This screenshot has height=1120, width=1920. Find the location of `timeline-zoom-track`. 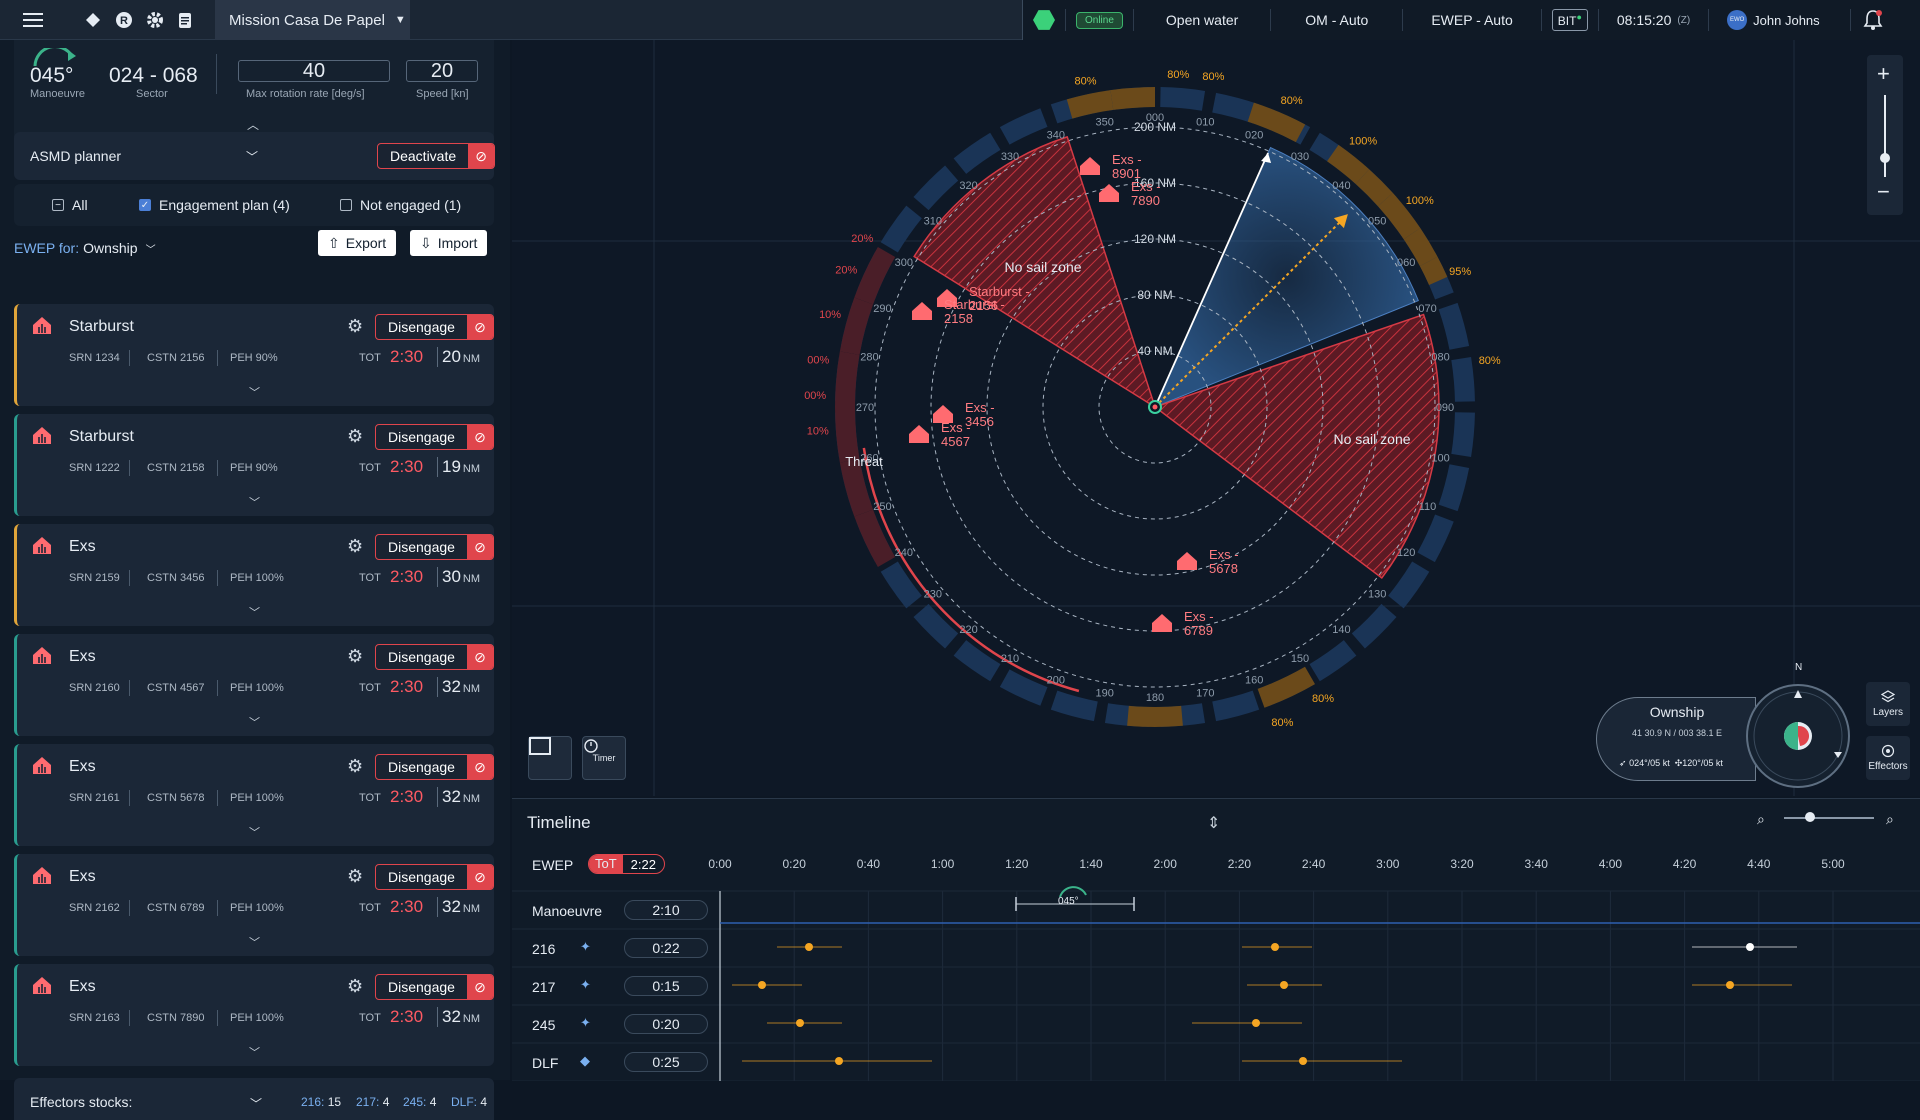

timeline-zoom-track is located at coordinates (1829, 818).